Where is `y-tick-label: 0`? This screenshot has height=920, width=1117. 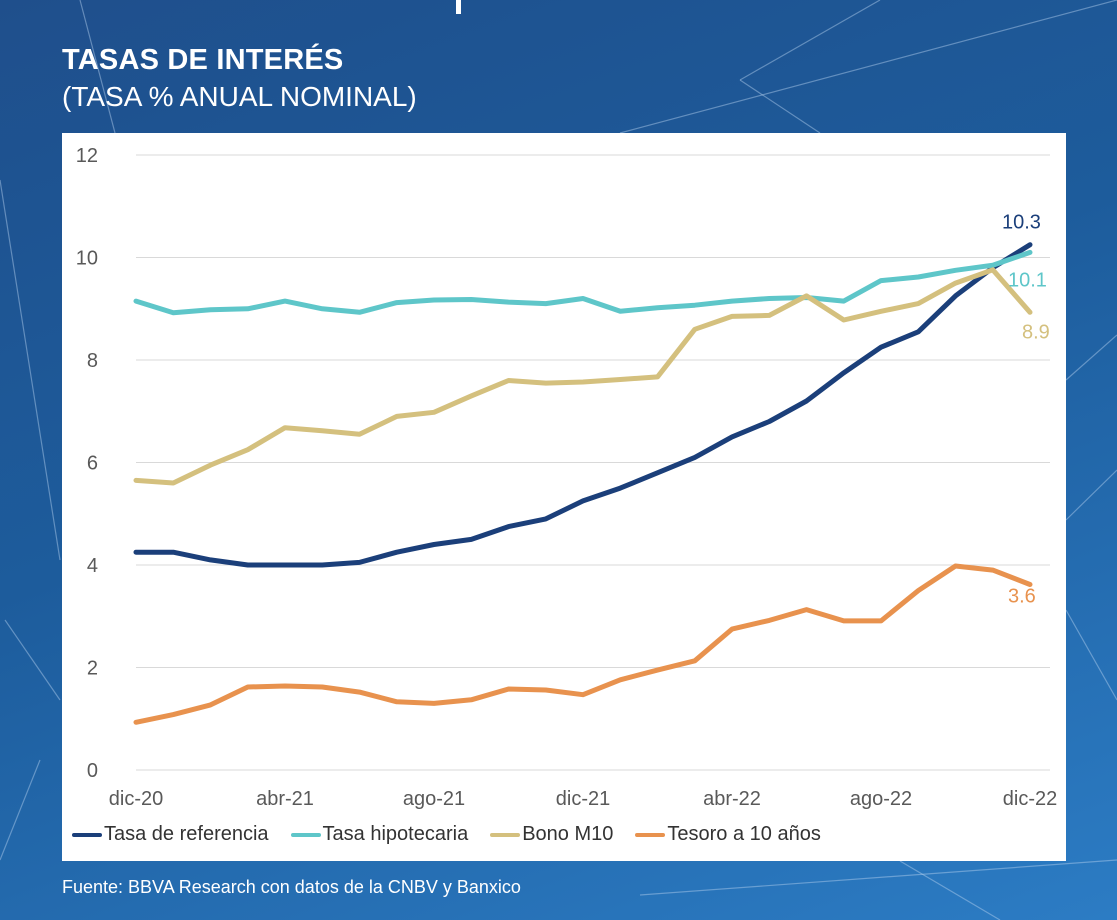 y-tick-label: 0 is located at coordinates (92, 771).